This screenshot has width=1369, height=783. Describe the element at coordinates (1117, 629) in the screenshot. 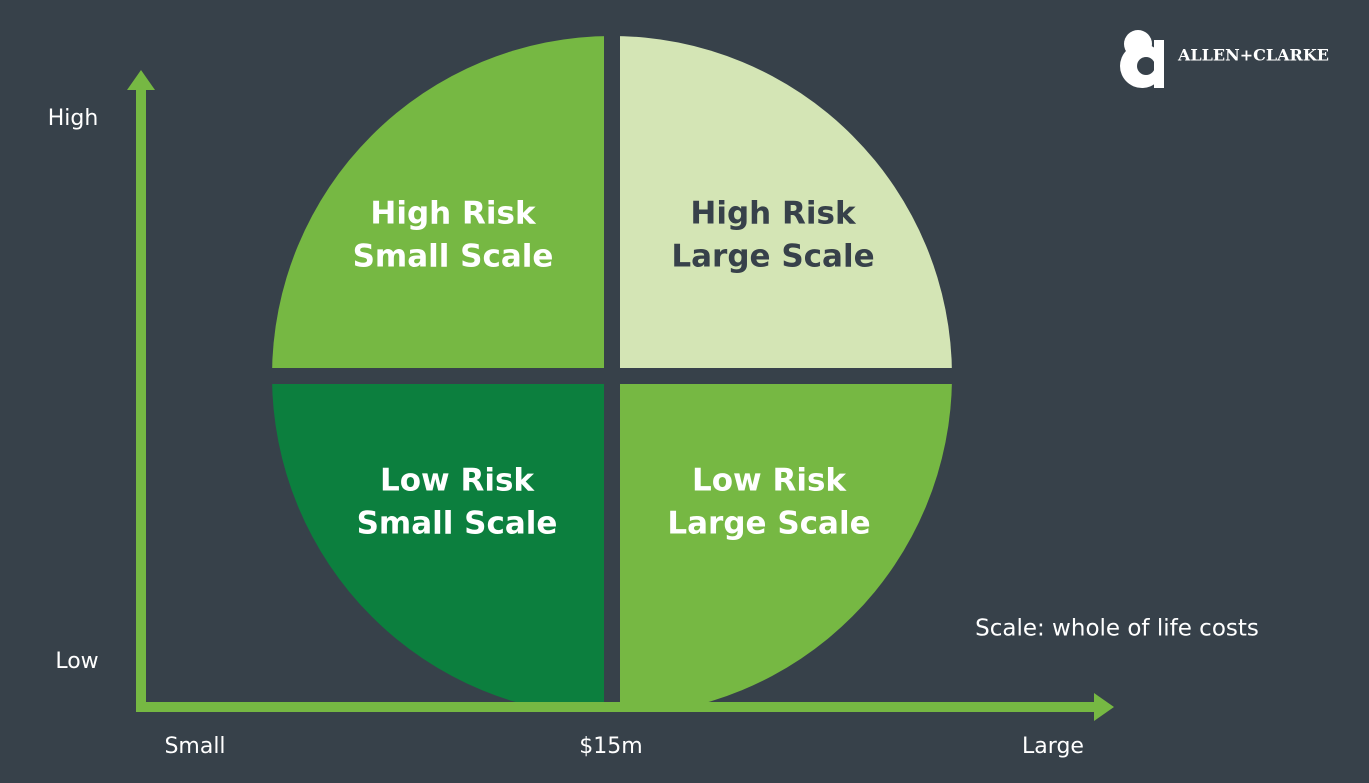

I see `note: Scale: whole of life costs` at that location.